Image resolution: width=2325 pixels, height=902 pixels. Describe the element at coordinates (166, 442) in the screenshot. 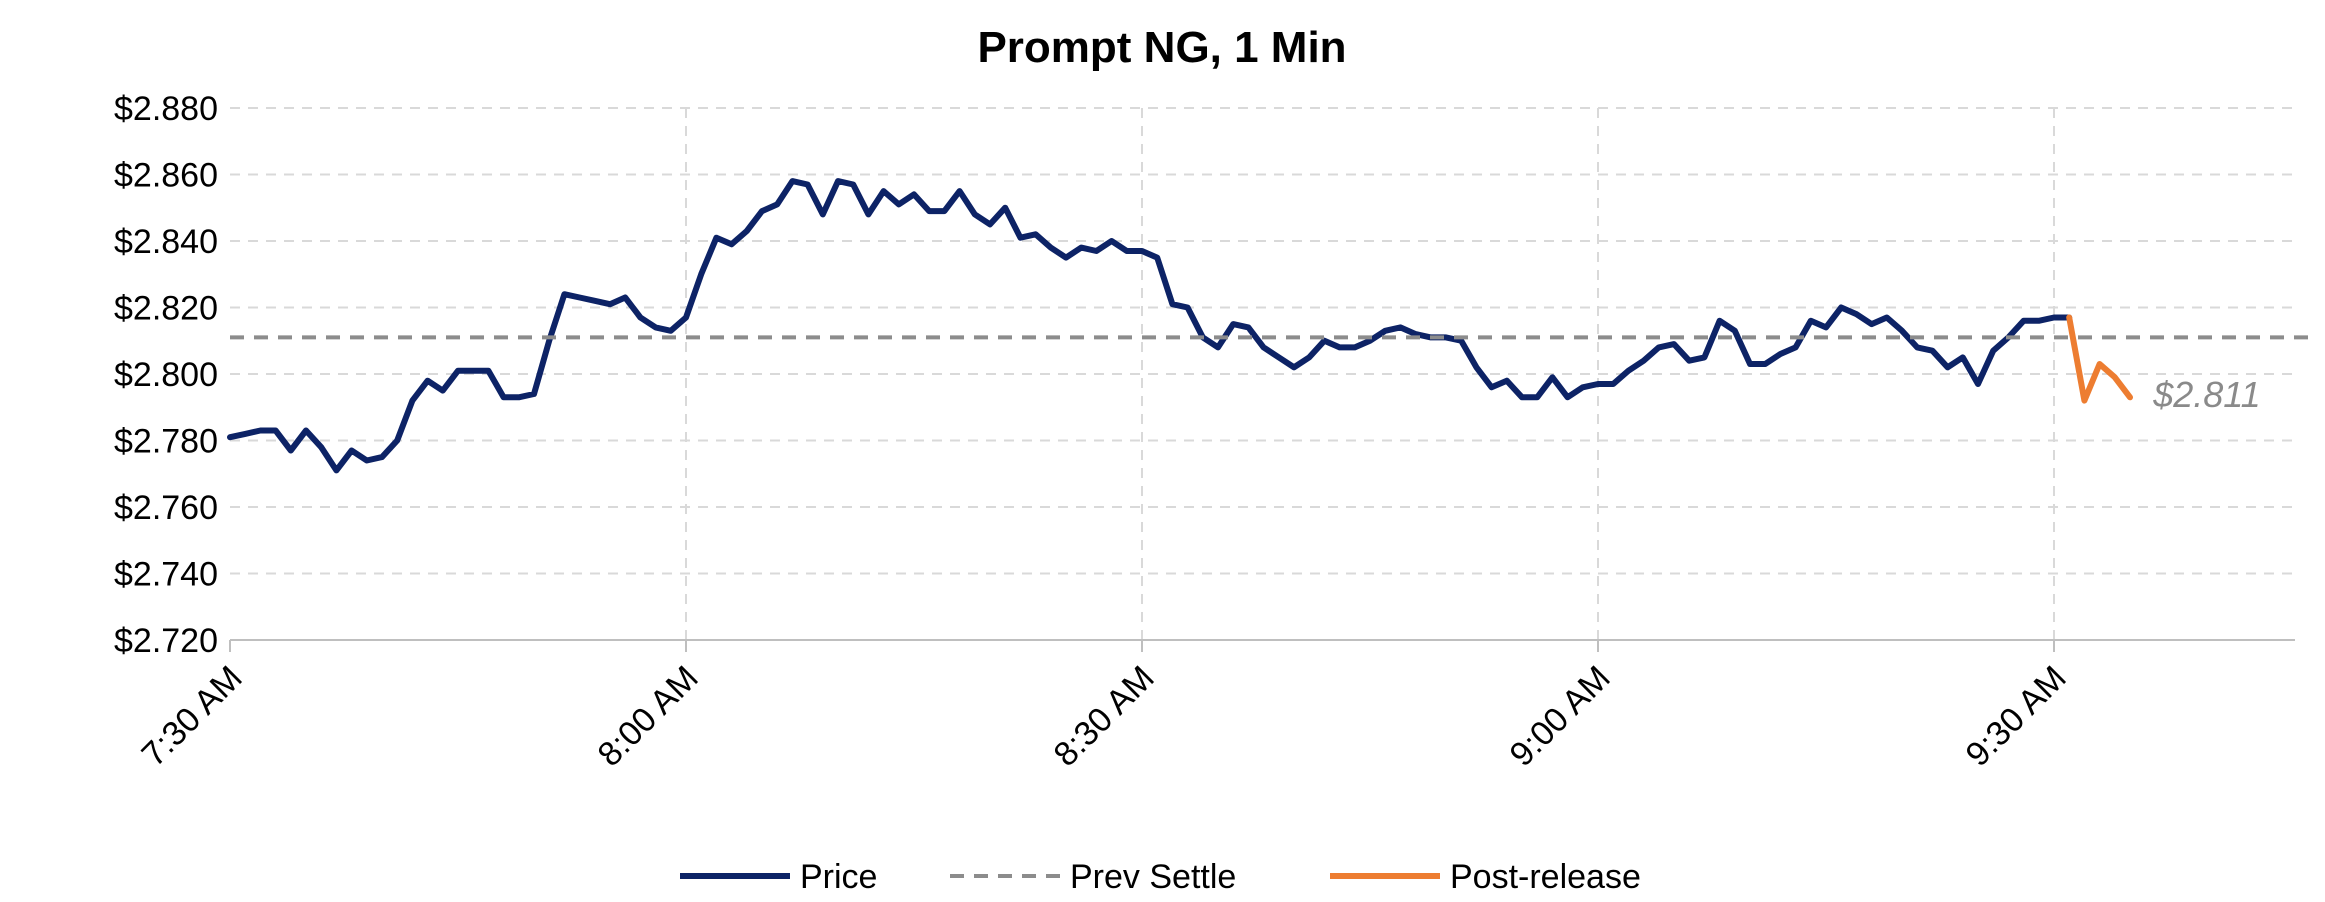

I see `y-tick-label: $2.780` at that location.